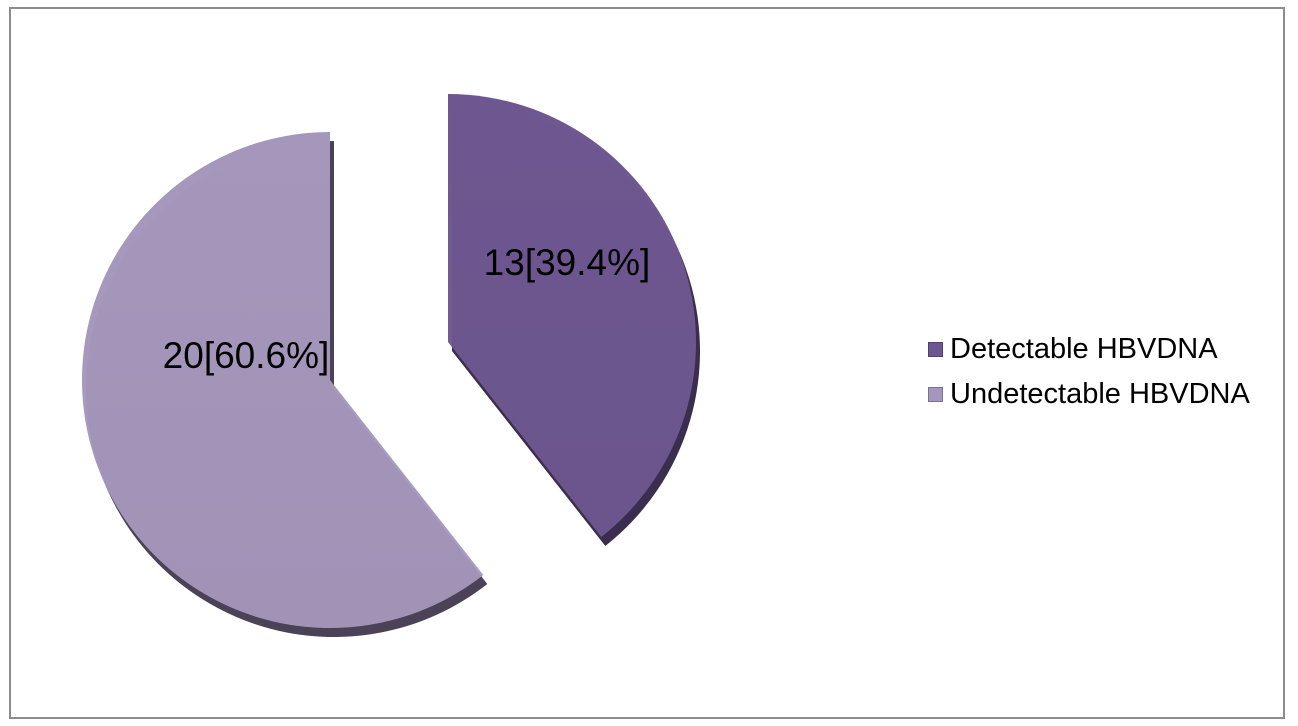 The width and height of the screenshot is (1298, 726). What do you see at coordinates (935, 349) in the screenshot?
I see `legend-swatch-detectable` at bounding box center [935, 349].